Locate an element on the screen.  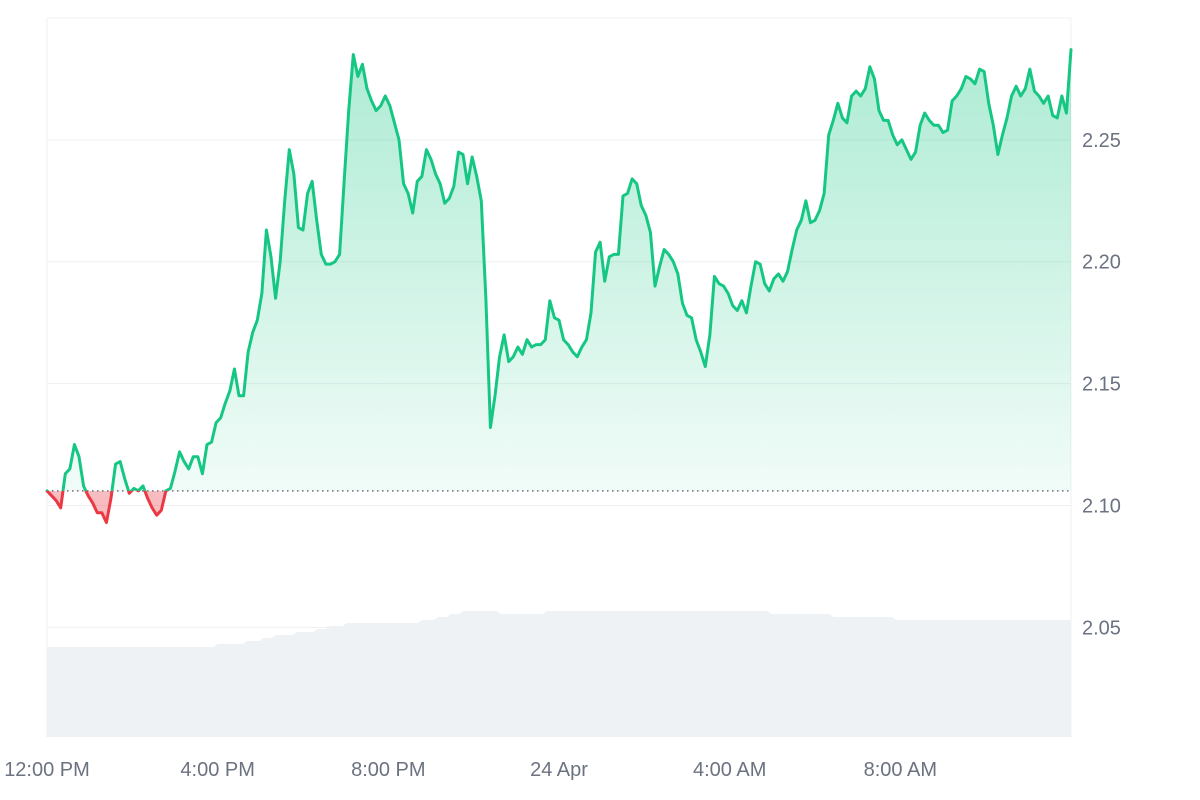
y-tick-label: 2.05 is located at coordinates (1101, 628).